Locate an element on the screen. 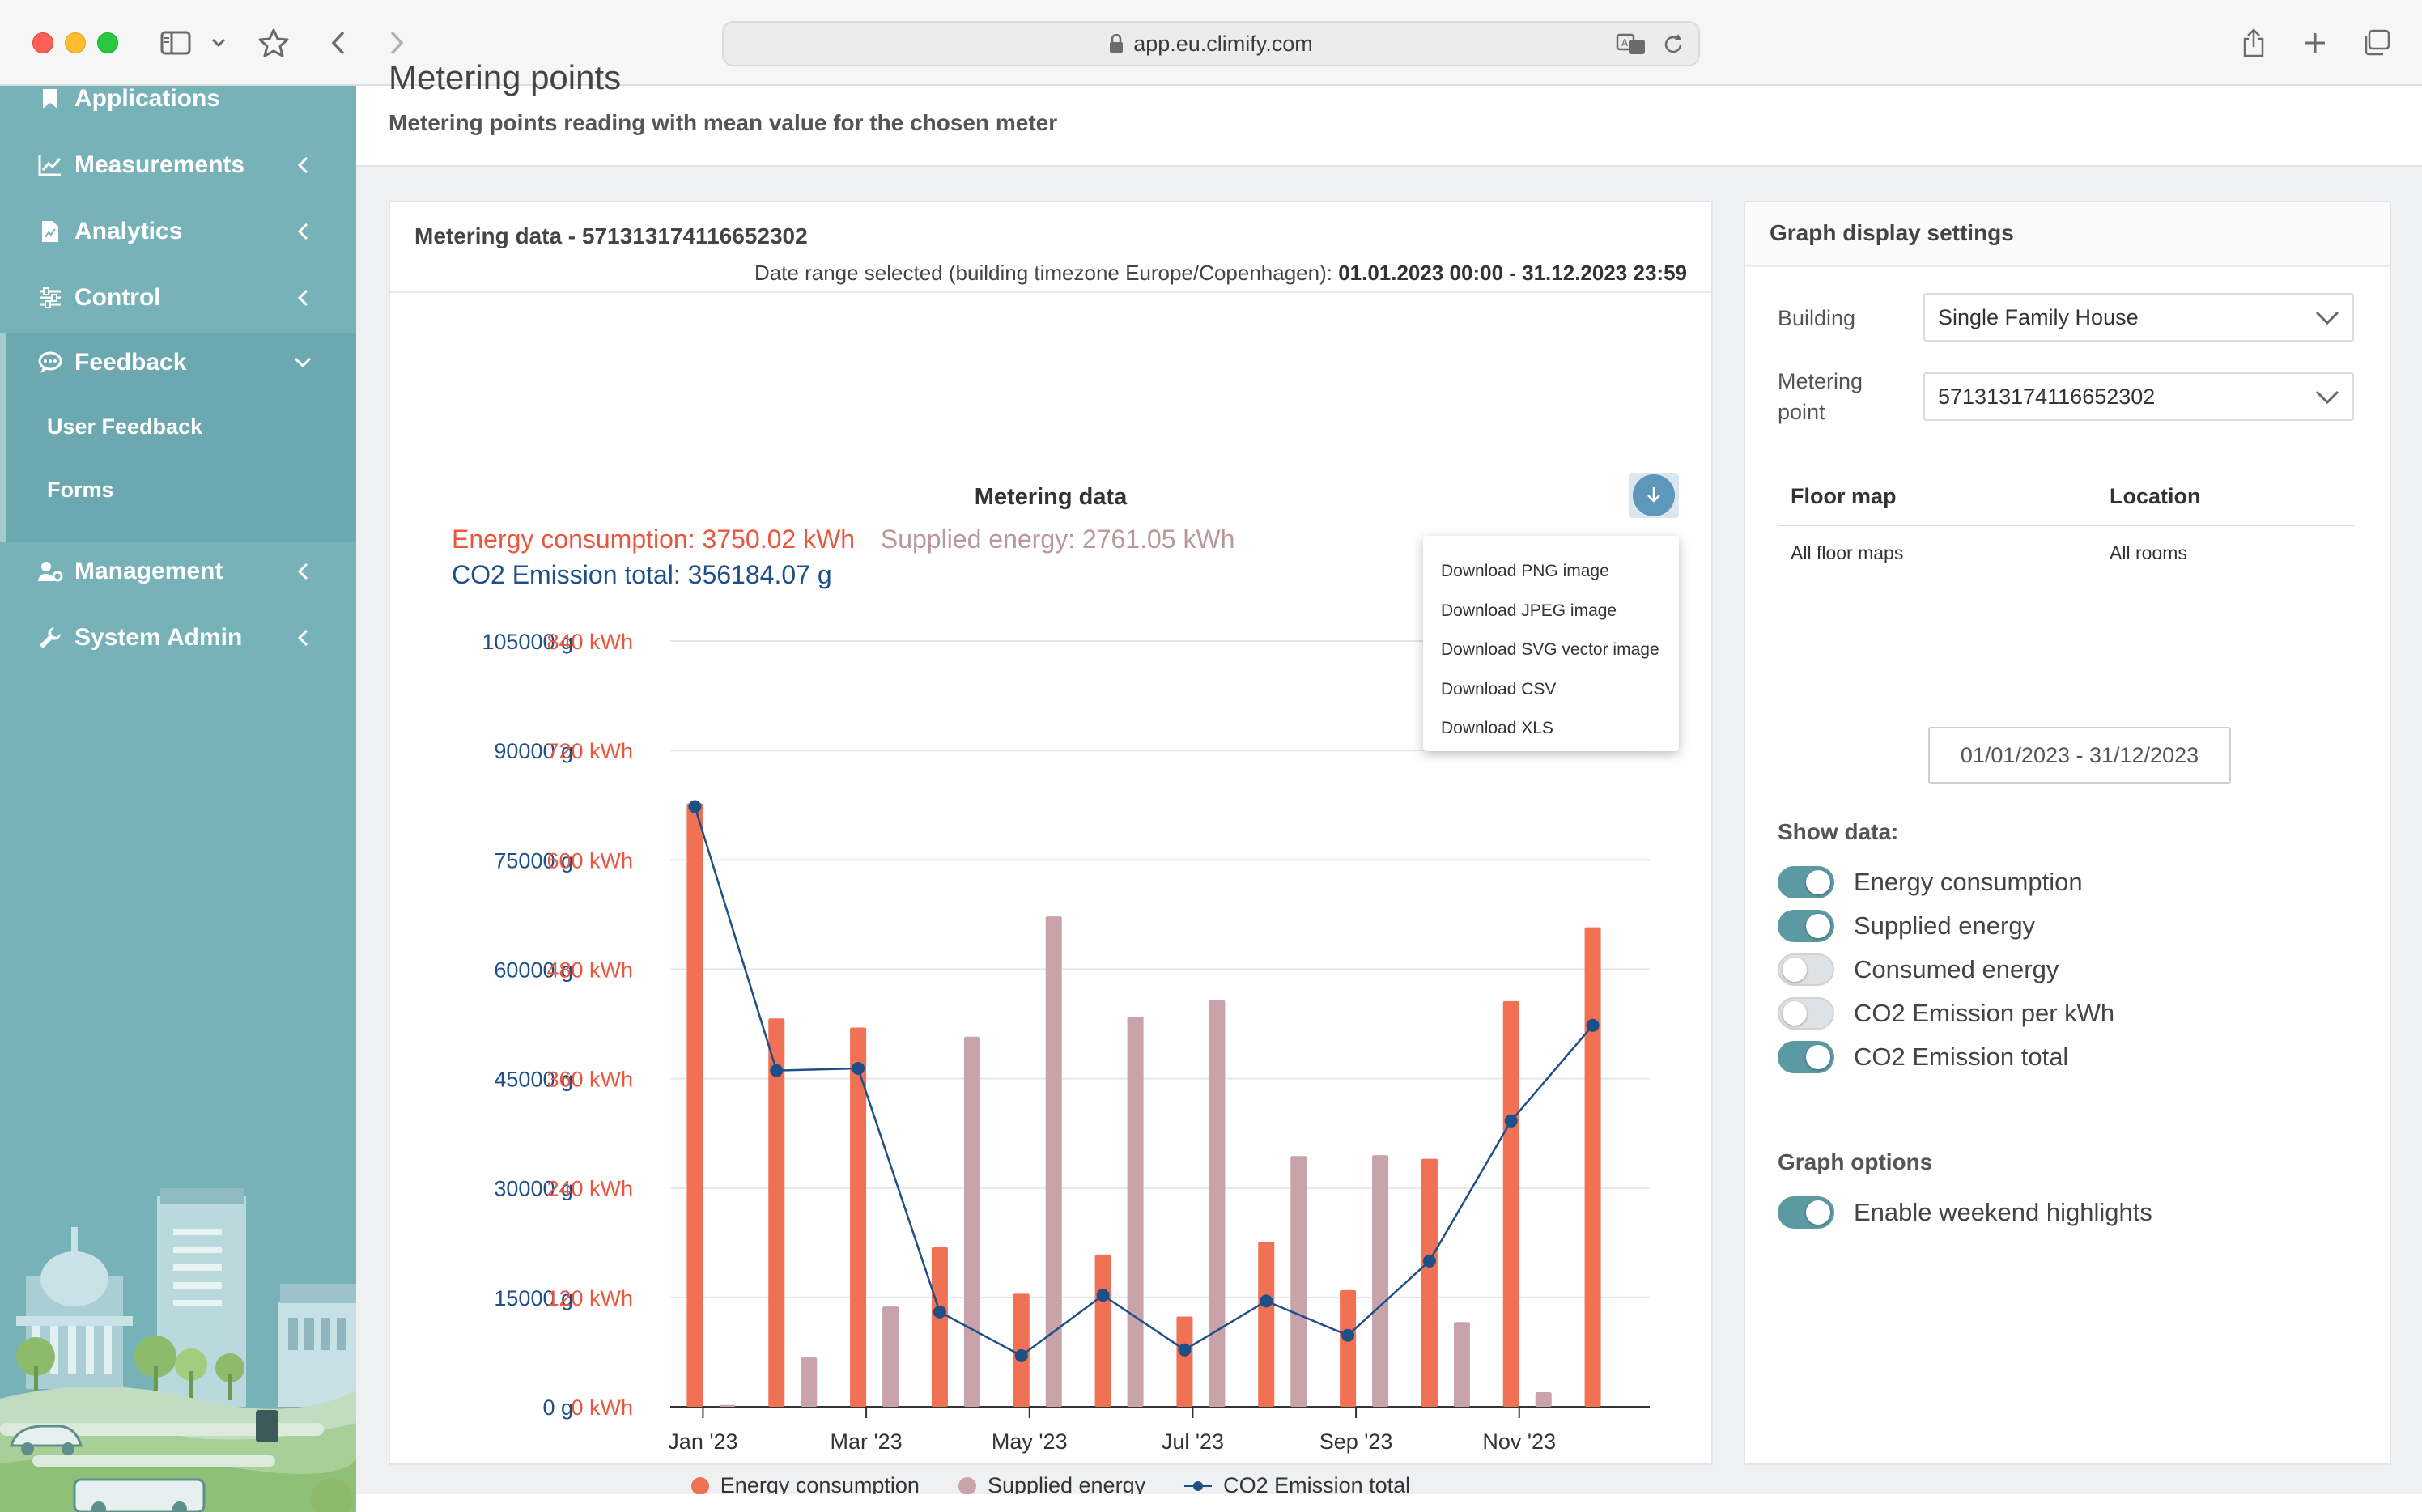 The height and width of the screenshot is (1512, 2422). x-axis-tick-label: Nov '23 is located at coordinates (1519, 1441).